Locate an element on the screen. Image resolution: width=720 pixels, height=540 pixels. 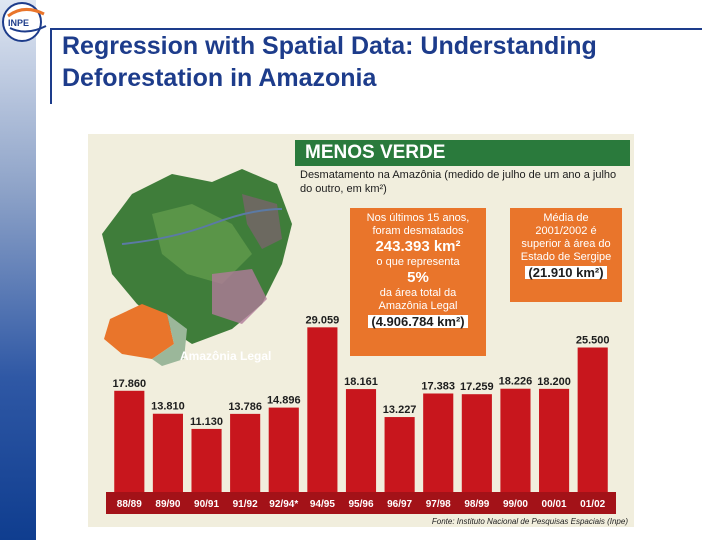
value-label-91/92: 13.786 is located at coordinates (245, 407).